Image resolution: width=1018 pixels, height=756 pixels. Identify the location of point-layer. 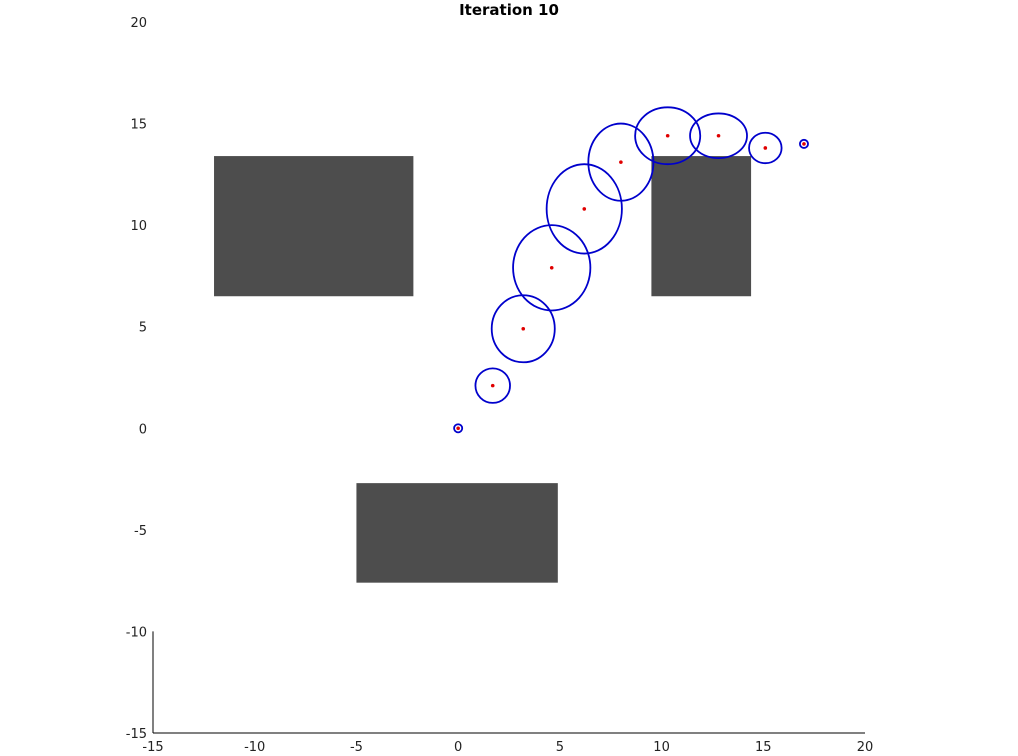
(631, 282).